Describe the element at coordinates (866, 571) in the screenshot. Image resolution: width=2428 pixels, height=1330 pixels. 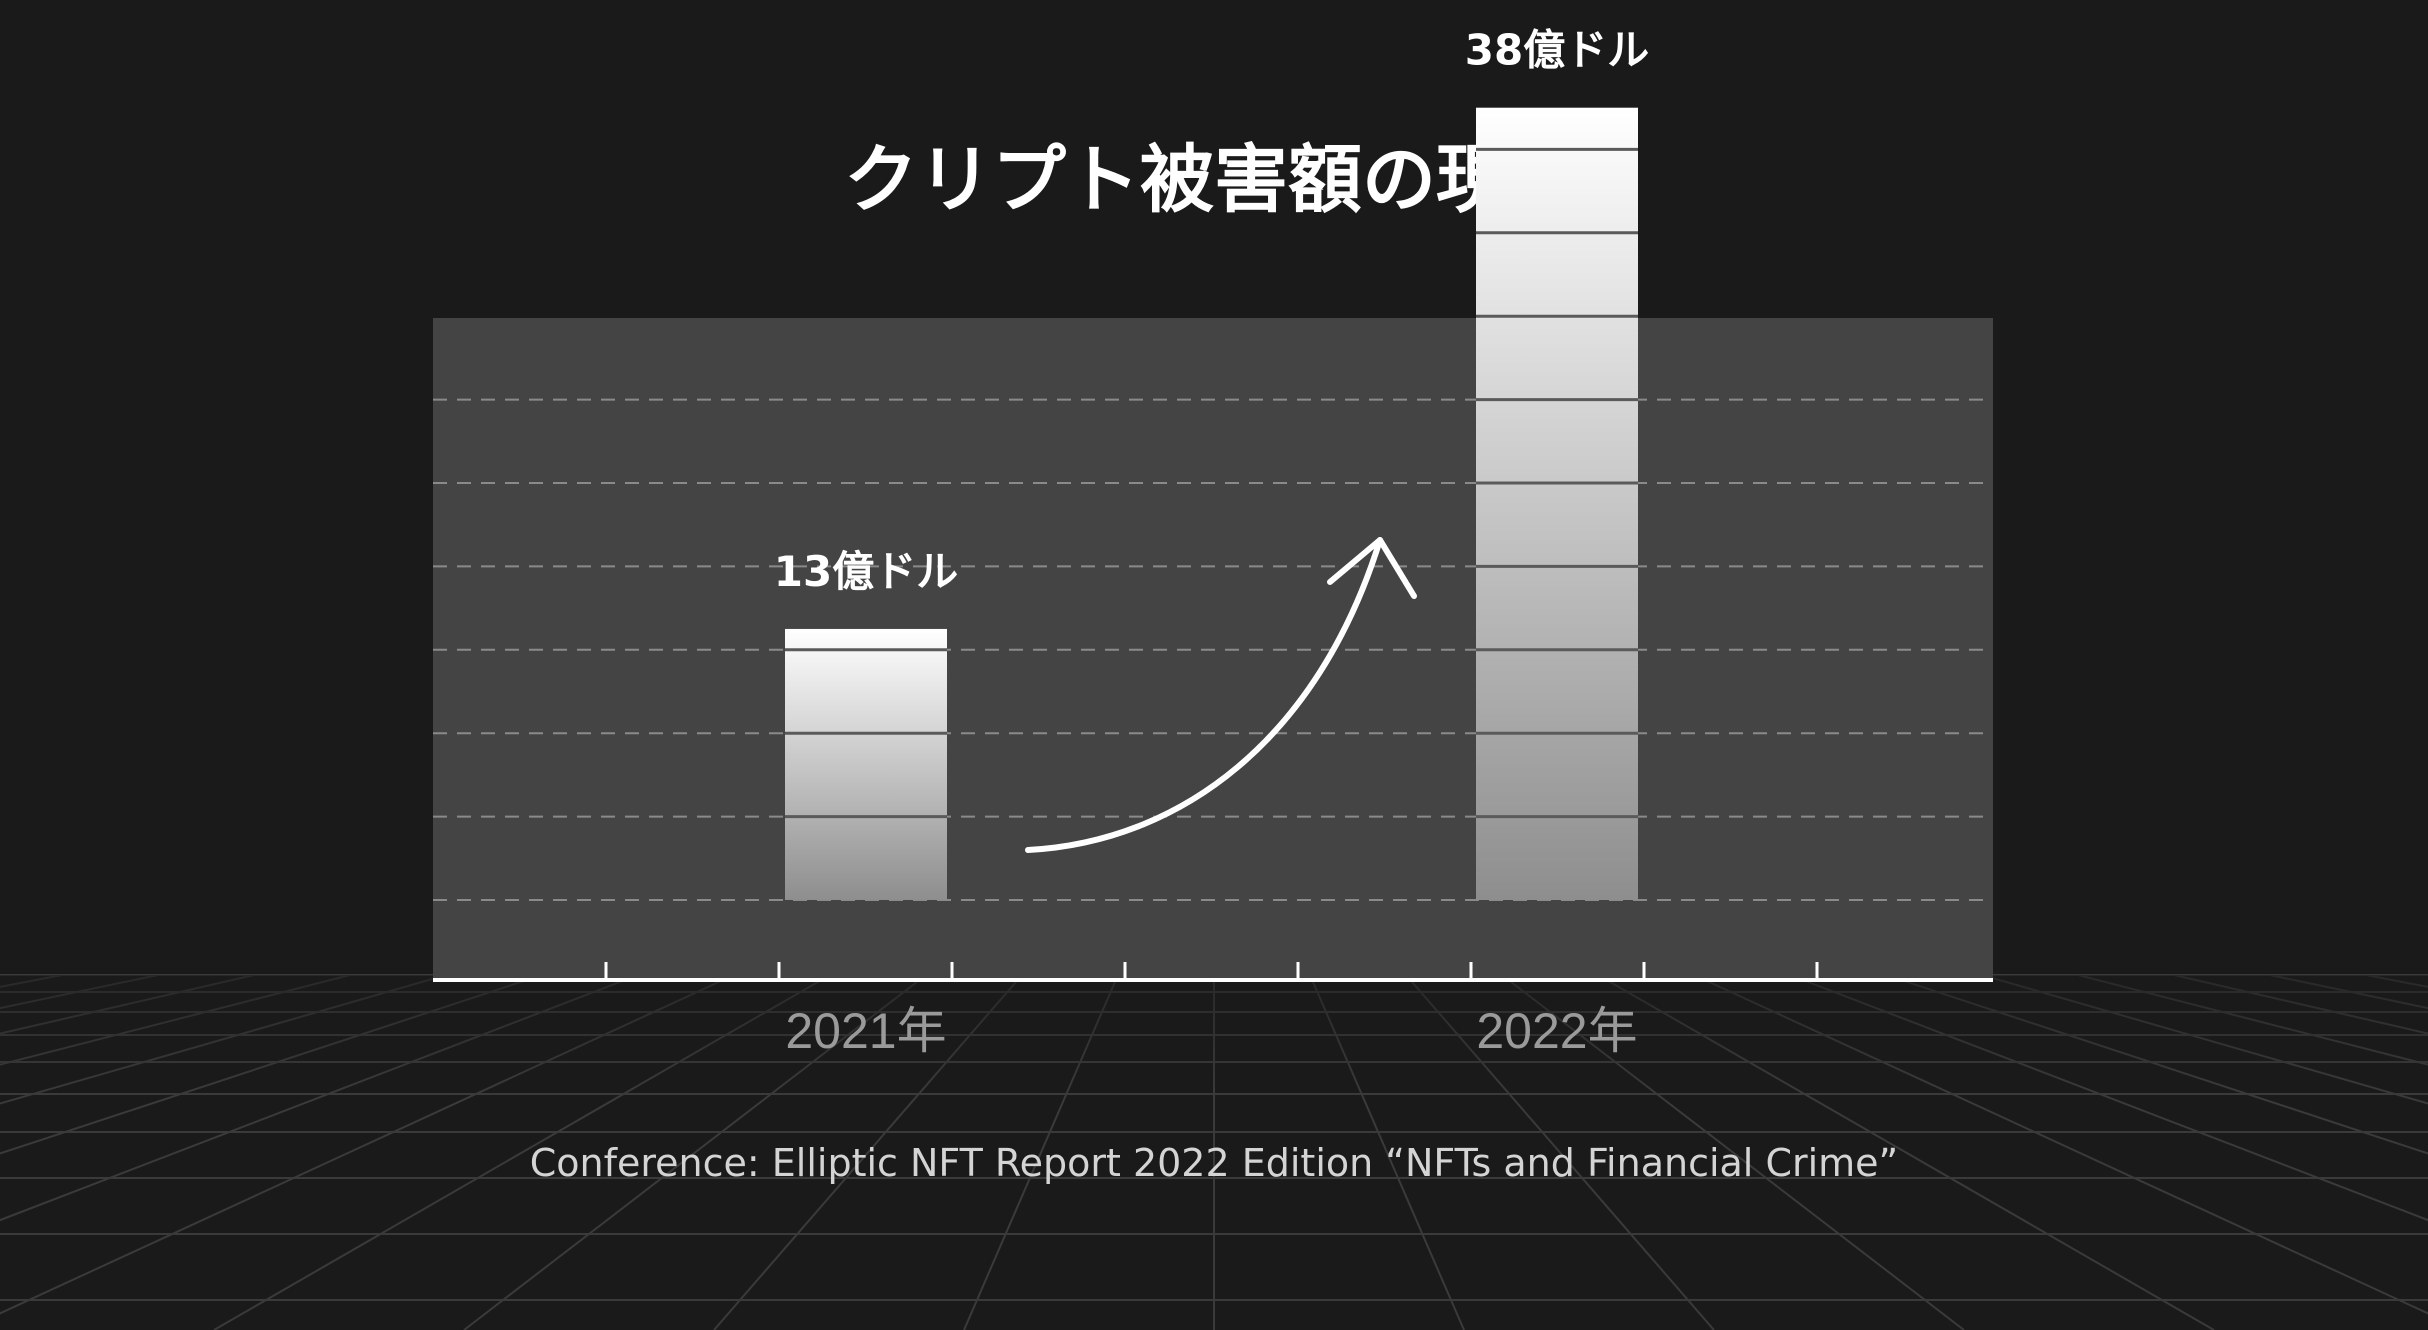
I see `bar-value-label: 13億ドル` at that location.